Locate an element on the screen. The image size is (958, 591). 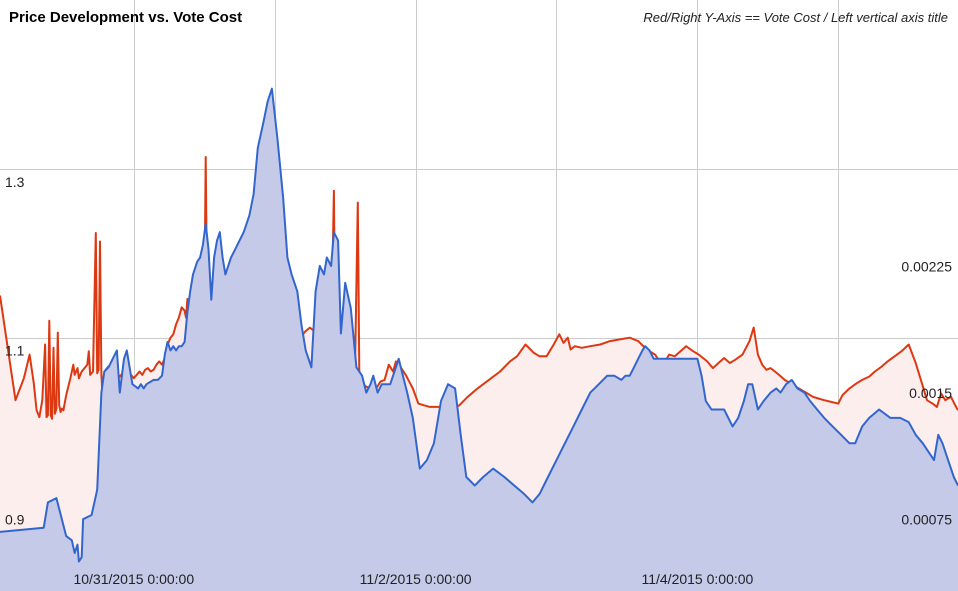
left-tick-label: 1.3 is located at coordinates (15, 182).